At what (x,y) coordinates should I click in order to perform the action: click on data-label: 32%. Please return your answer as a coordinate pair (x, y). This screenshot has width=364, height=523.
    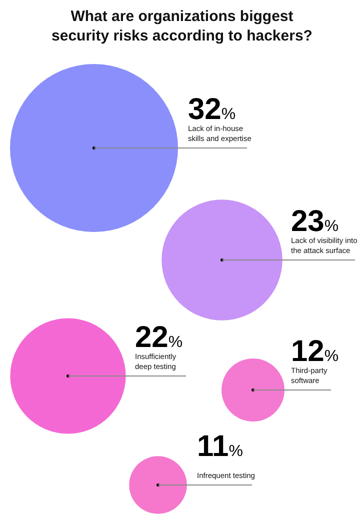
    Looking at the image, I should click on (212, 109).